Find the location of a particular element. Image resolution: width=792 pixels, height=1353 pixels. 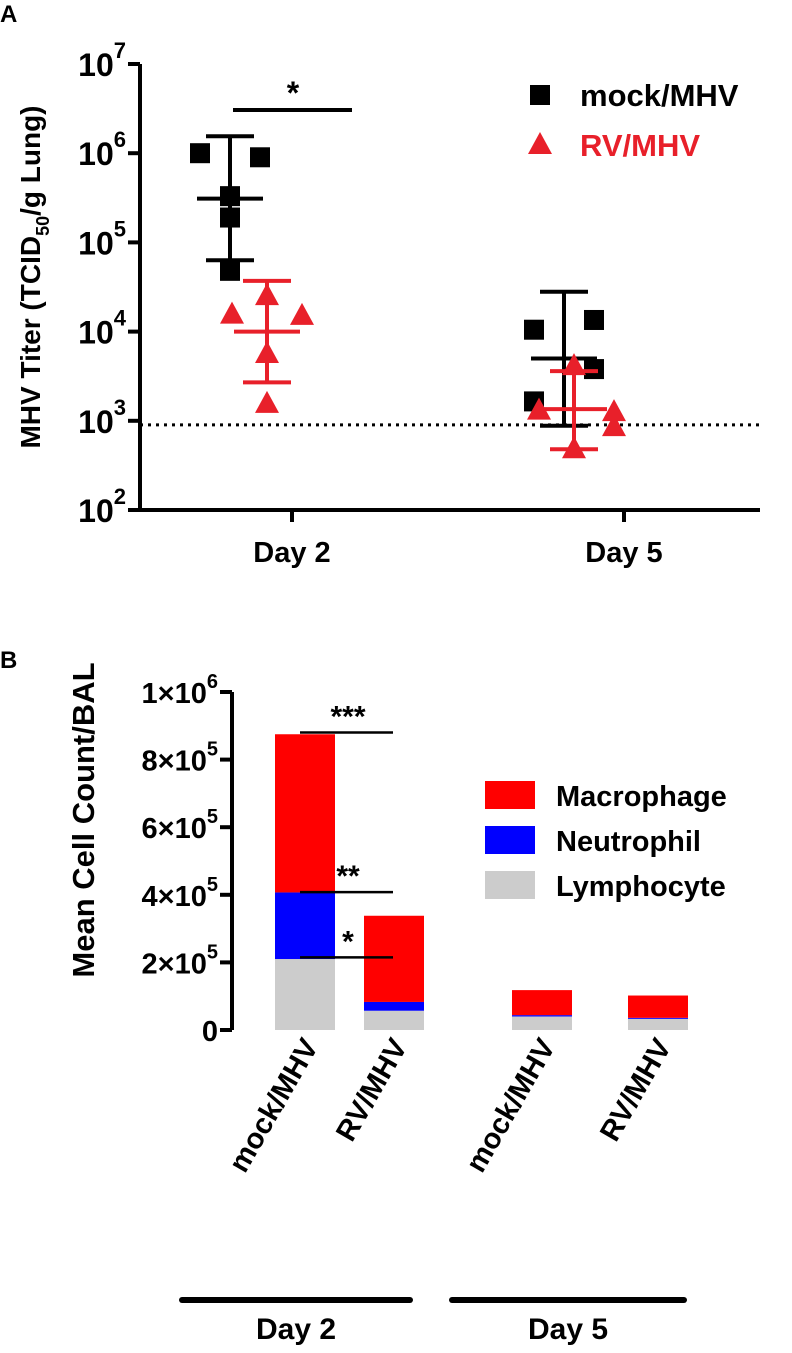

legend-item: mock/MHV is located at coordinates (634, 95).